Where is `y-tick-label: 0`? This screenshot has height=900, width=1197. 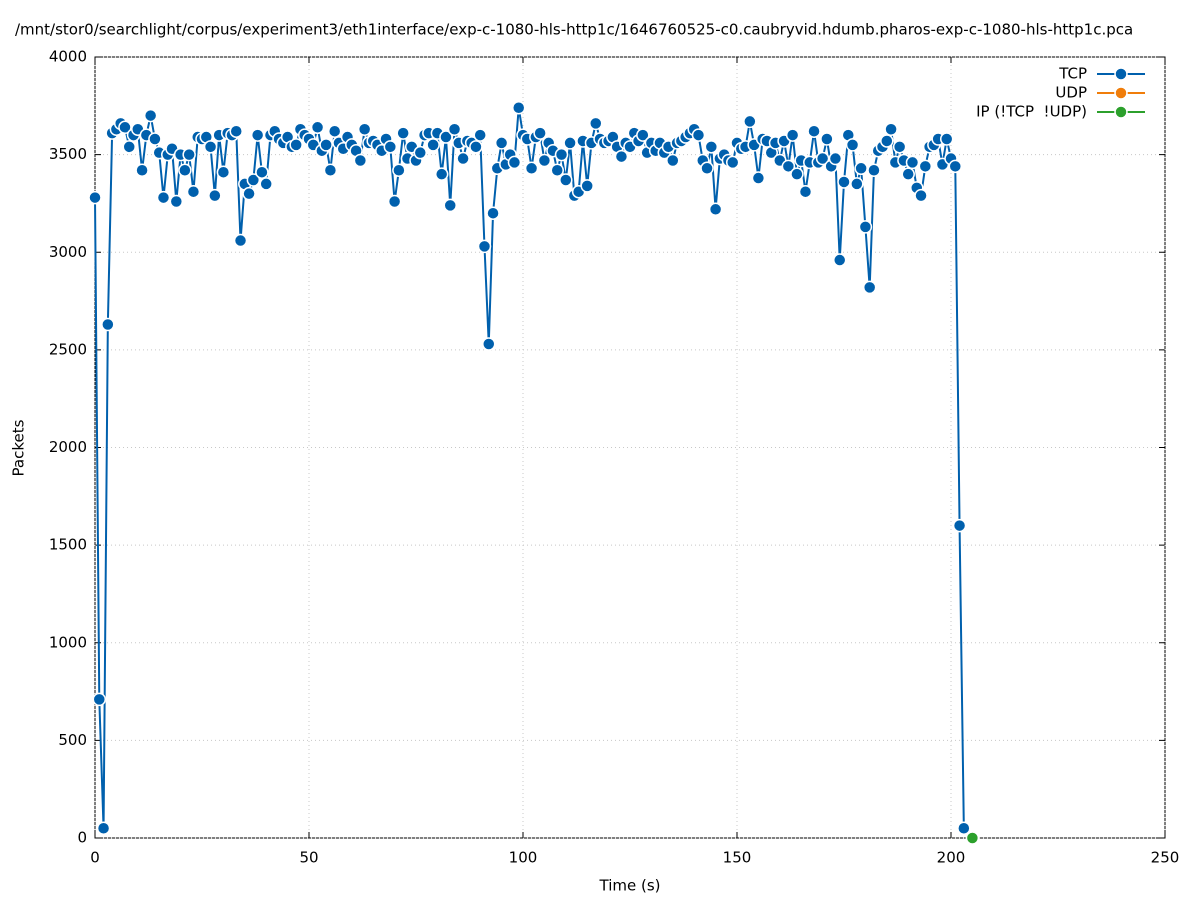 y-tick-label: 0 is located at coordinates (82, 838).